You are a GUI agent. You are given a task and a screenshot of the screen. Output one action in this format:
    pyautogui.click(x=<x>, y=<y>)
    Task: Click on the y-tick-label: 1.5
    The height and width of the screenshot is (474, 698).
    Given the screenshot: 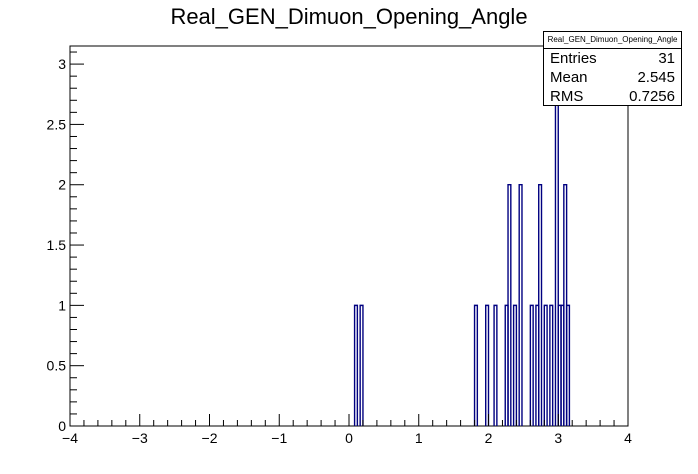 What is the action you would take?
    pyautogui.click(x=57, y=245)
    